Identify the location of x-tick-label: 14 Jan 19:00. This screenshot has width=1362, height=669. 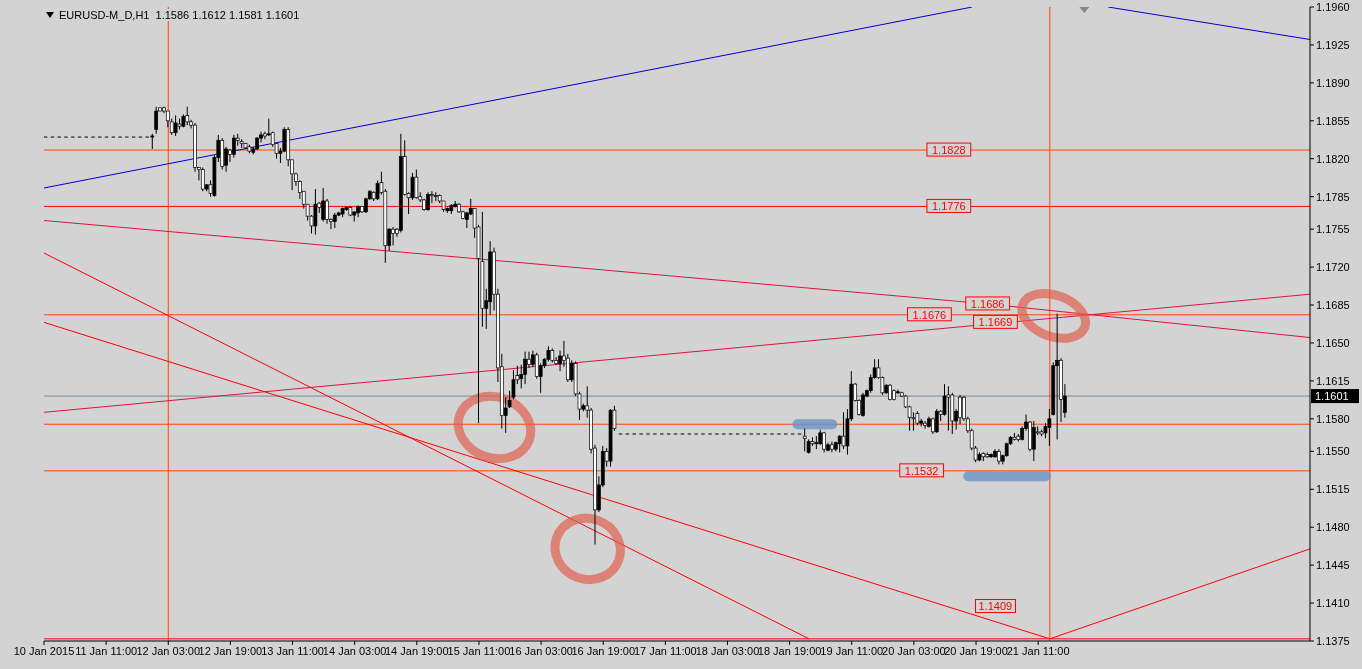
(417, 650).